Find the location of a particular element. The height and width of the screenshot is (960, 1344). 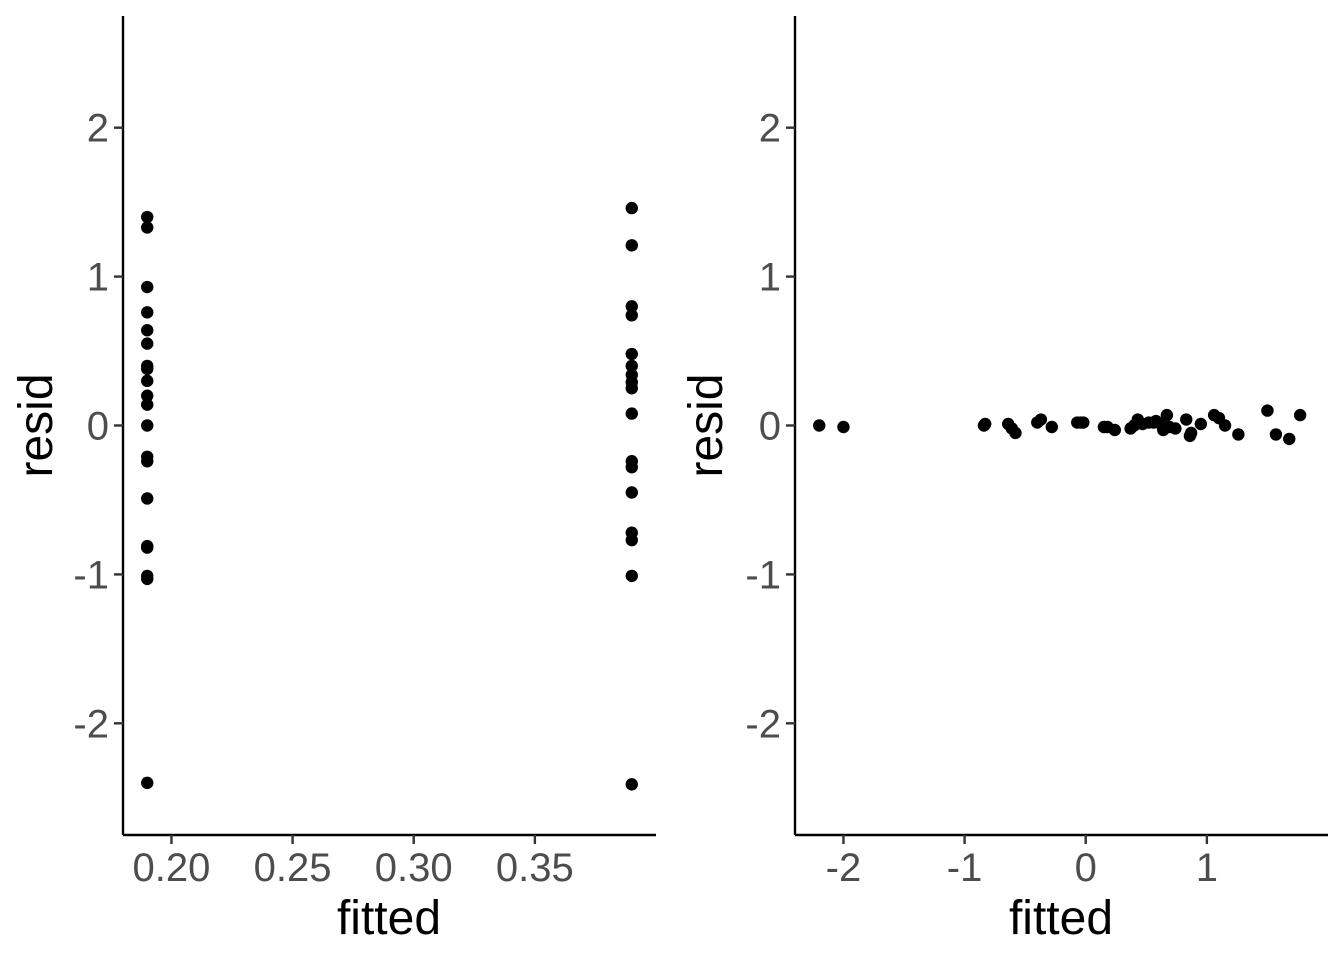

x-tick-label: -1 is located at coordinates (965, 868).